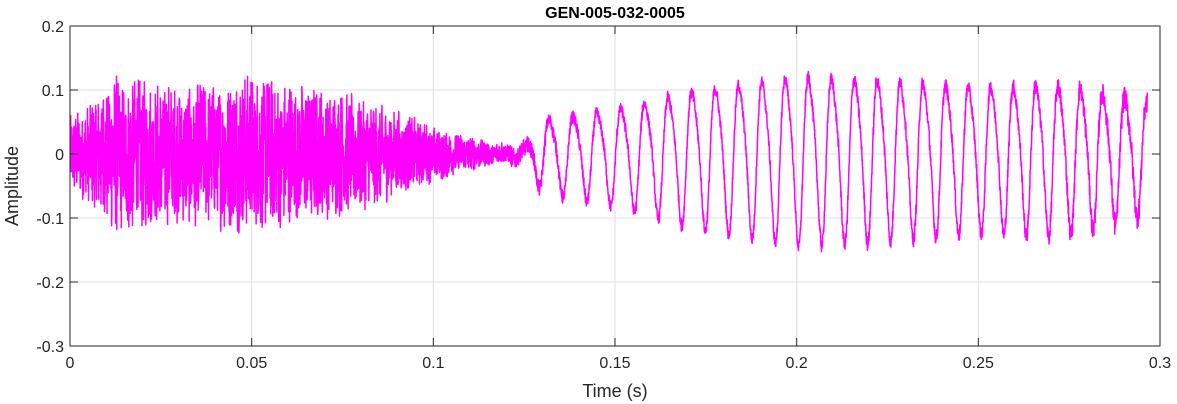 This screenshot has height=404, width=1177. I want to click on x-tick-label: 0.05, so click(251, 363).